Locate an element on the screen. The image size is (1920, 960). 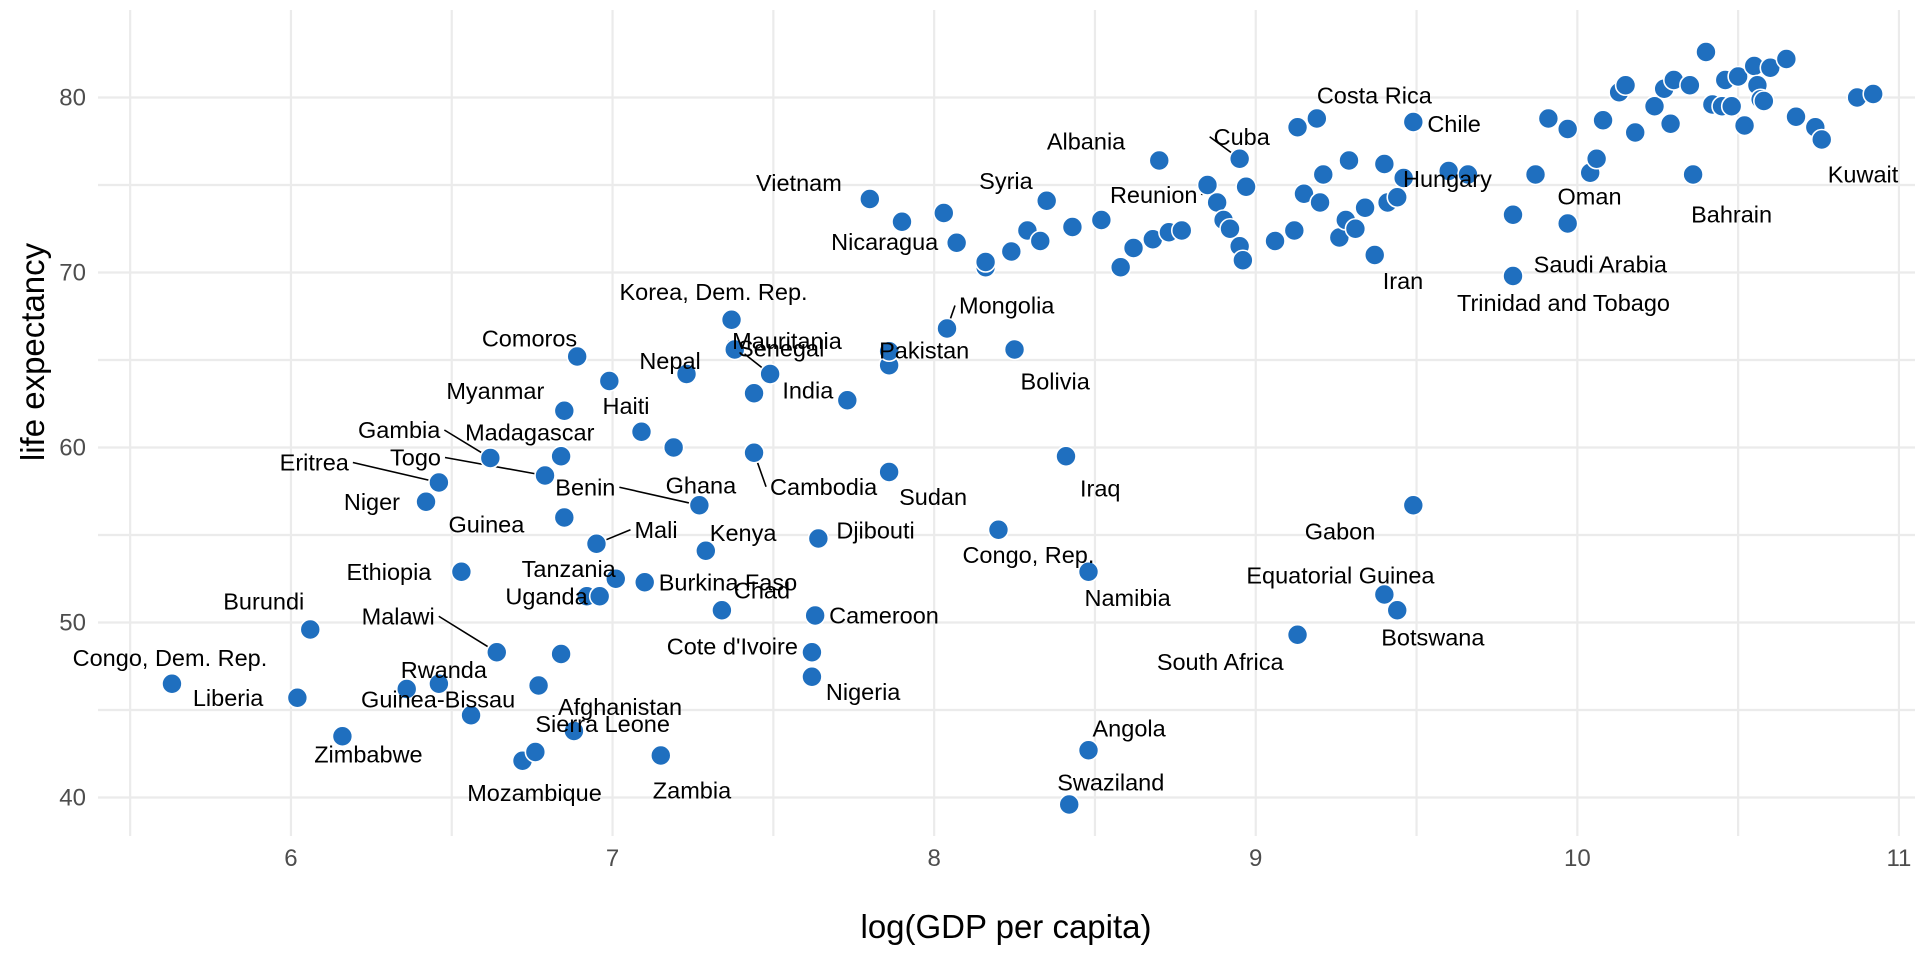
y-tick-label: 80 is located at coordinates (72, 98).